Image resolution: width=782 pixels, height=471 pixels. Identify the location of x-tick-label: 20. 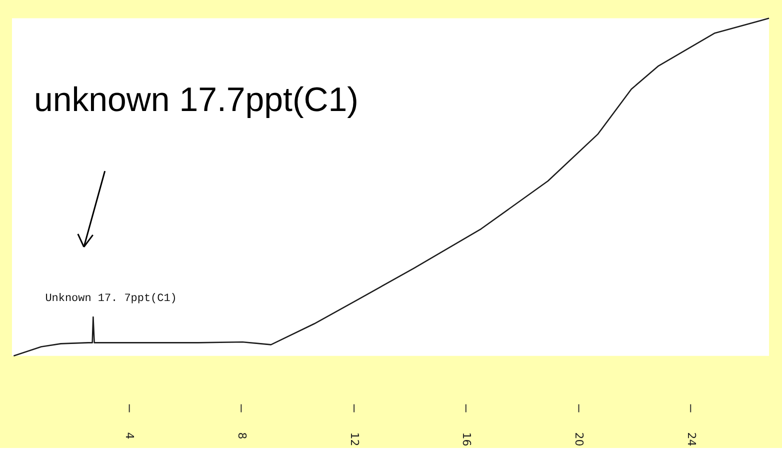
(579, 439).